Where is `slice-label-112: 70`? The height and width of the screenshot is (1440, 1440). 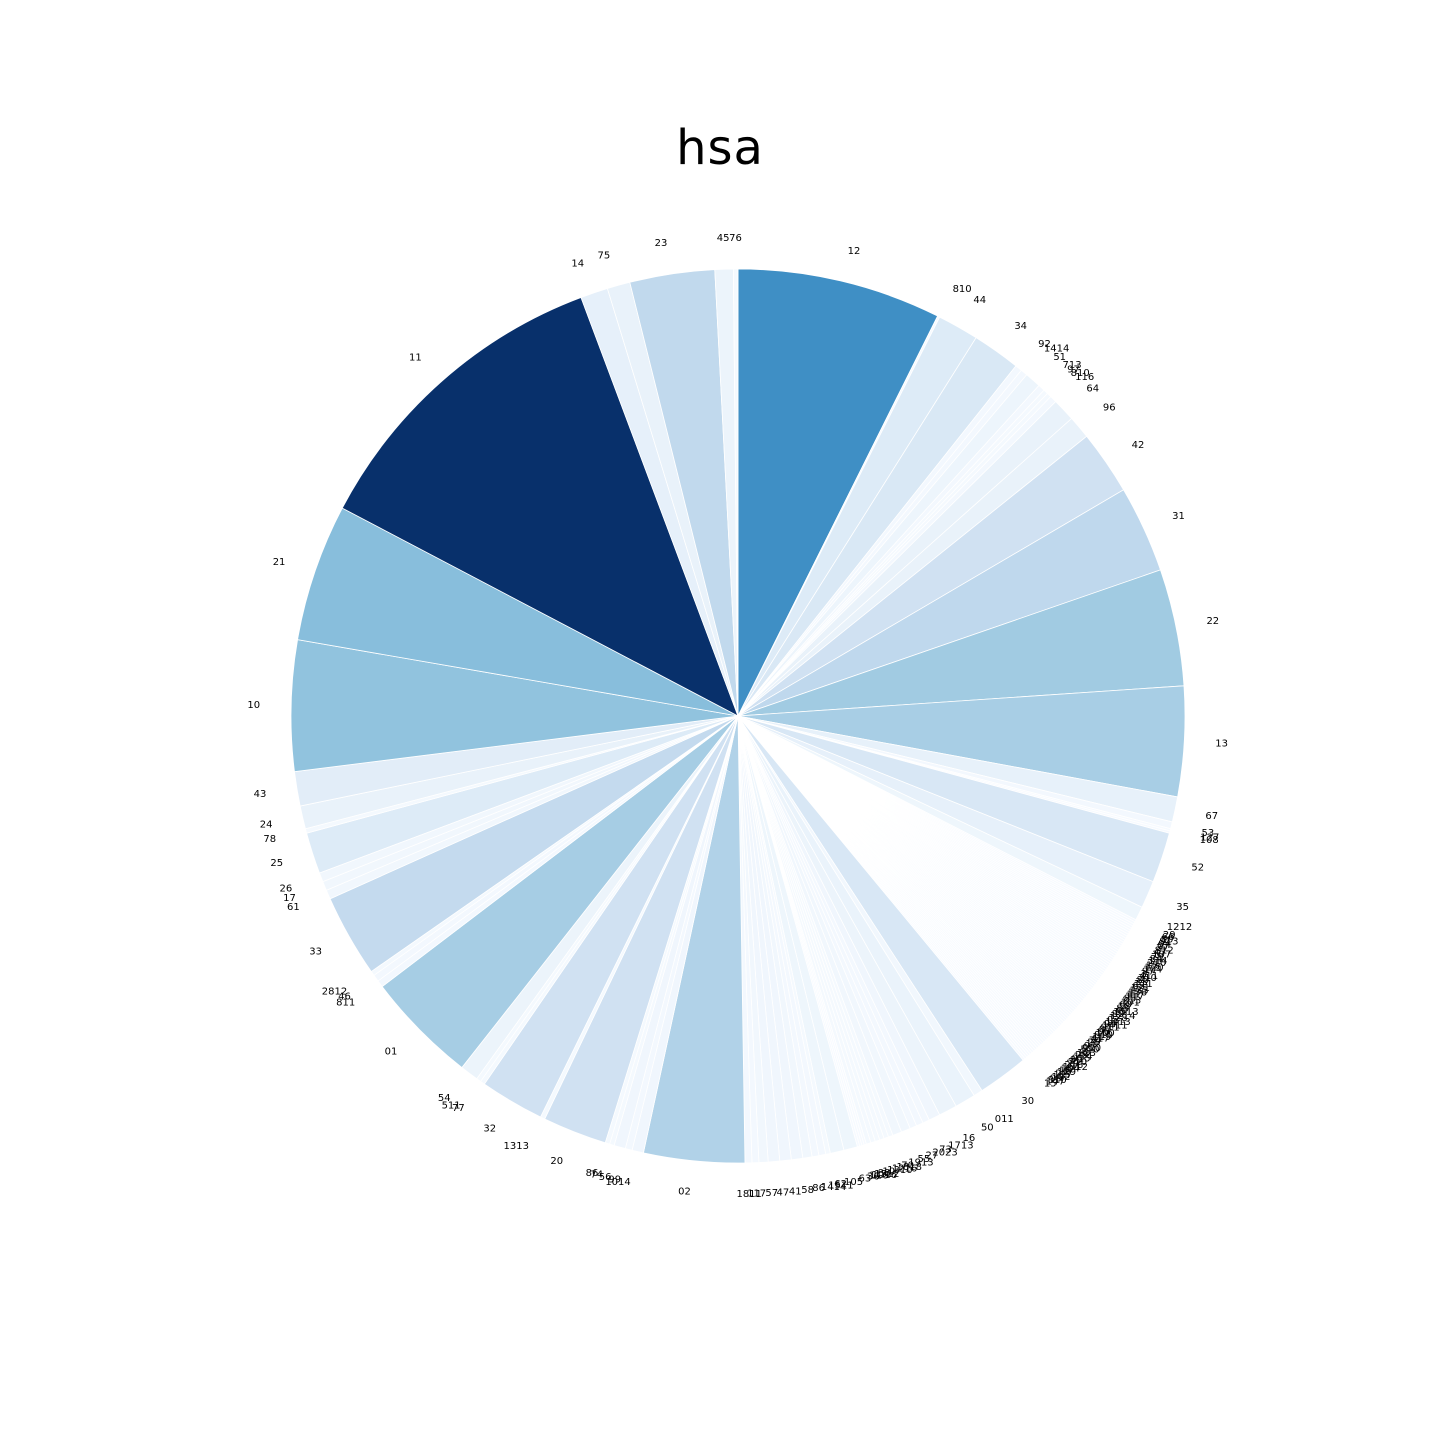
slice-label-112: 70 is located at coordinates (907, 1165).